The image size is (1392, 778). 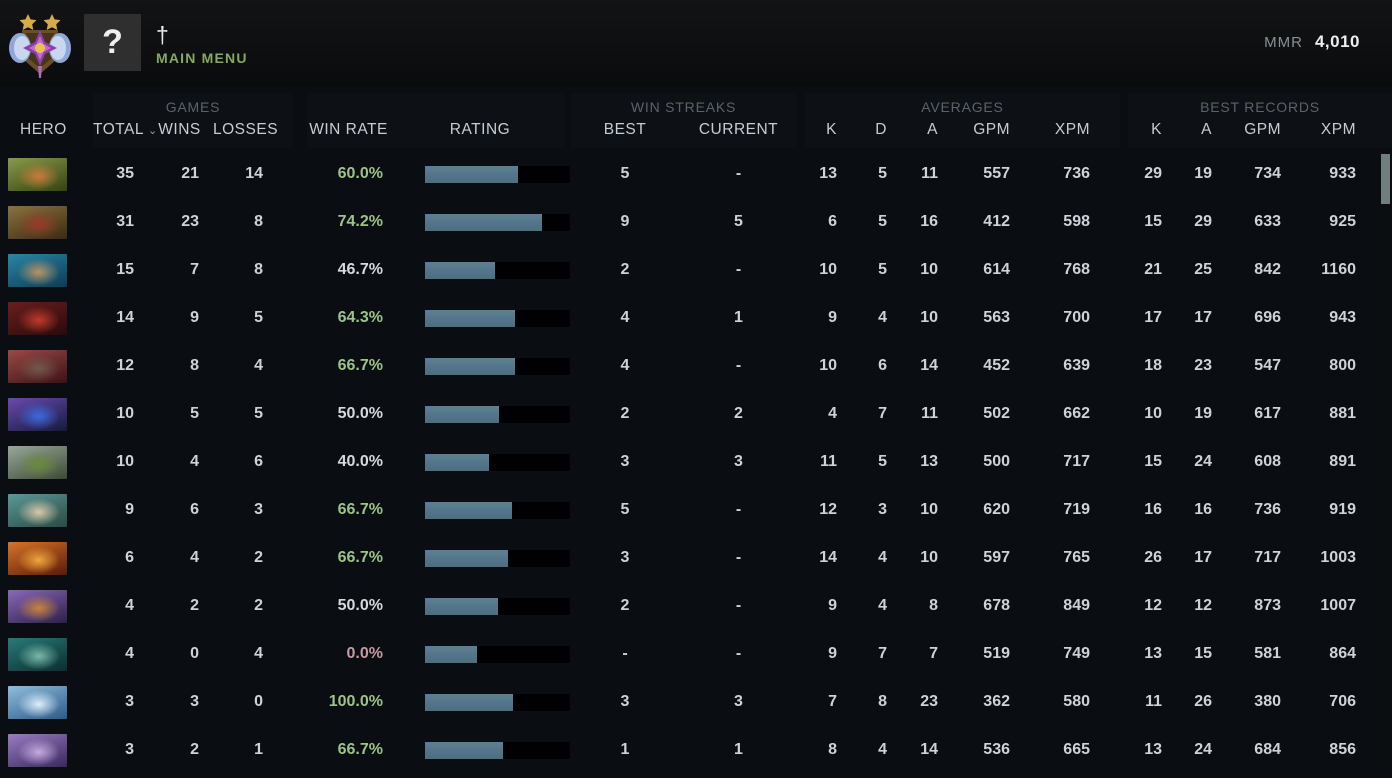 I want to click on column-header-streak-current: CURRENT, so click(x=738, y=129).